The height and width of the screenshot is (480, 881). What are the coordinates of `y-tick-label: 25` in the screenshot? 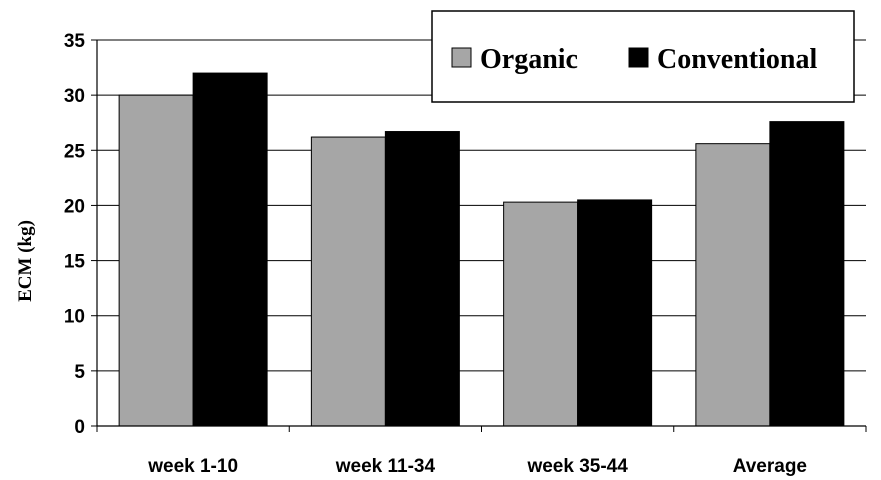 It's located at (75, 151).